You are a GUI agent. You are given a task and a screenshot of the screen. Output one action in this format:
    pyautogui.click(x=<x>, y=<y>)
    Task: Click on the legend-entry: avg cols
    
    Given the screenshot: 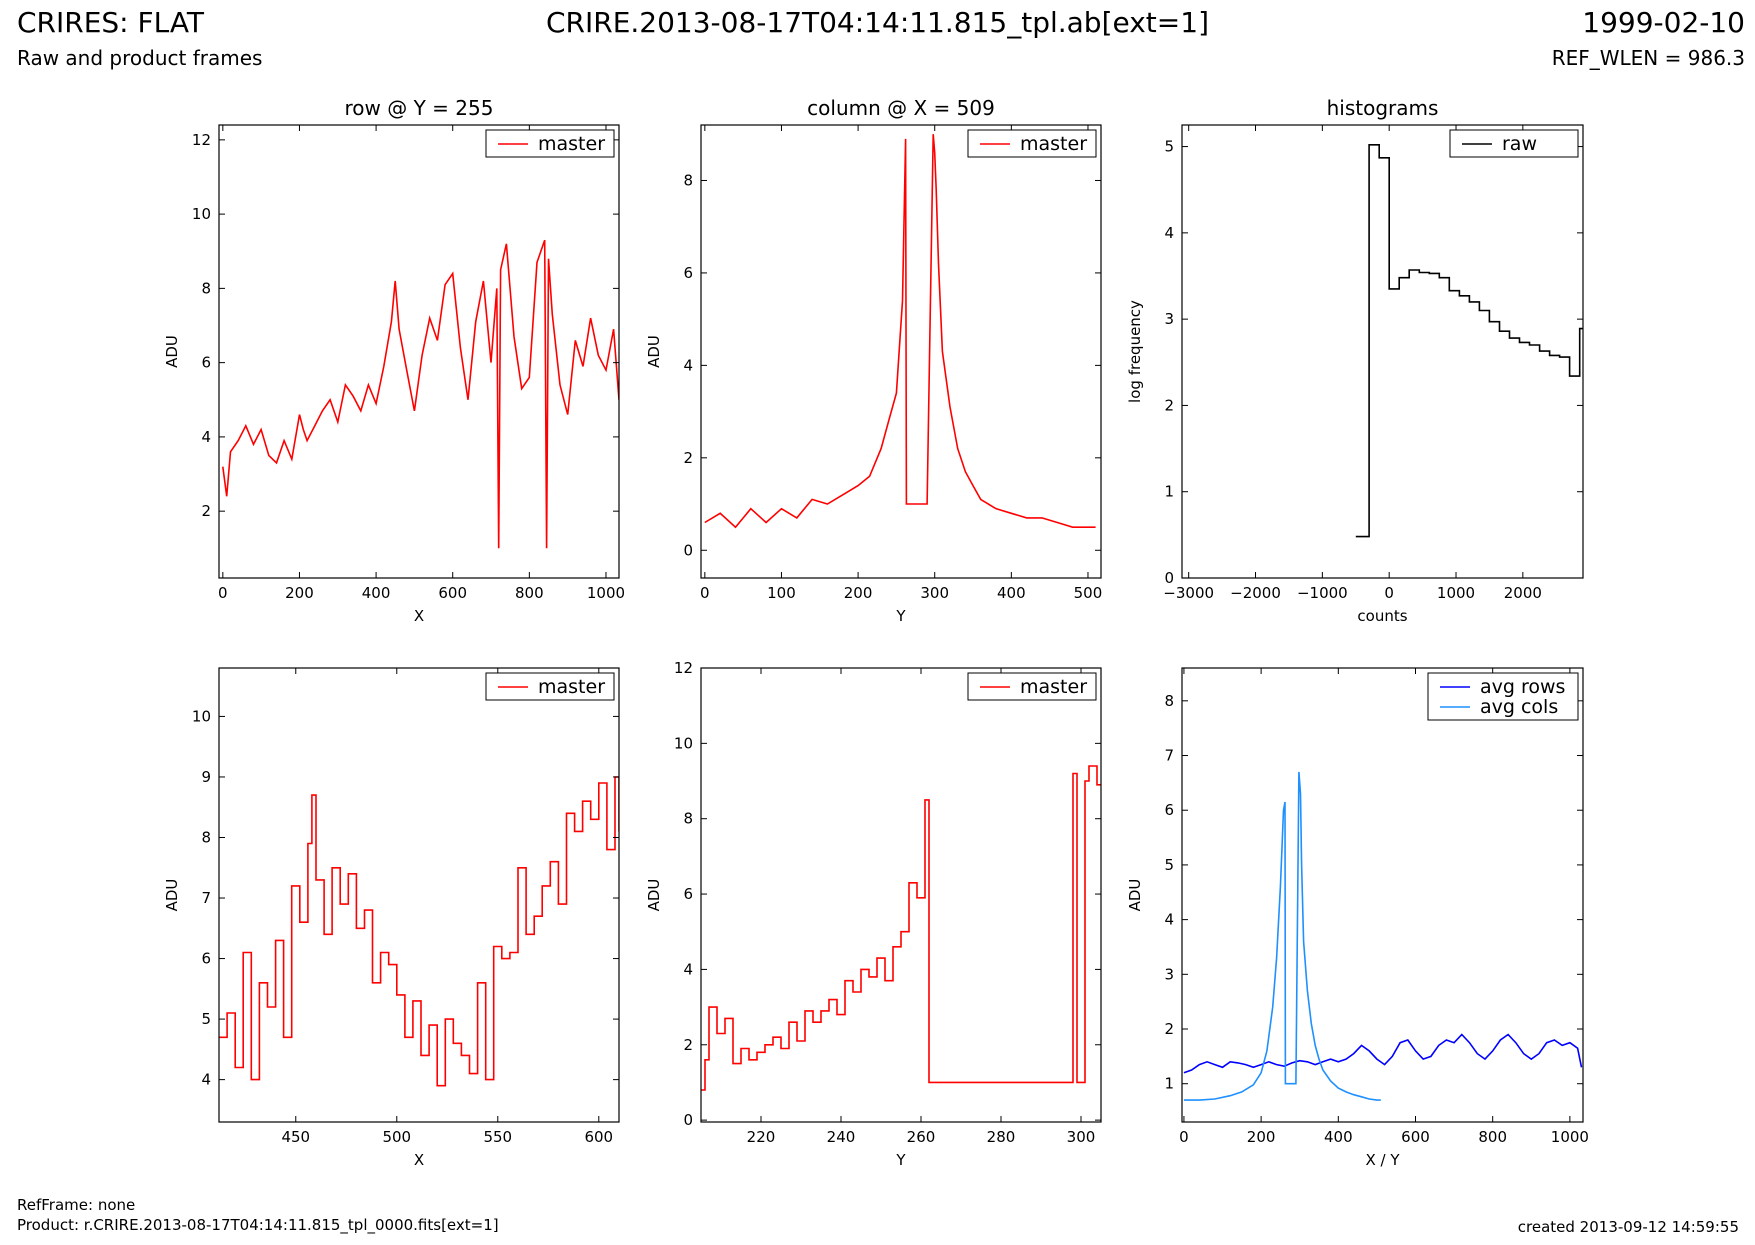 What is the action you would take?
    pyautogui.click(x=1519, y=707)
    